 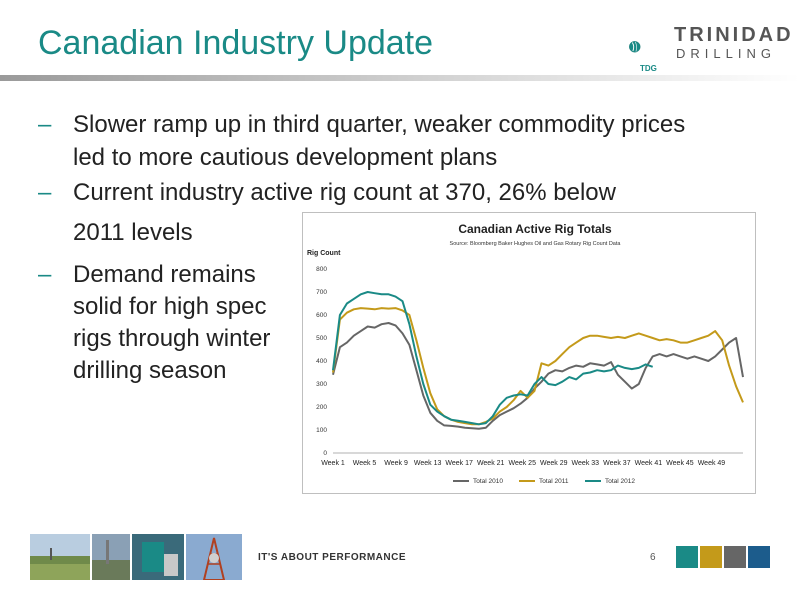 What do you see at coordinates (459, 463) in the screenshot?
I see `x-tick-label: Week 17` at bounding box center [459, 463].